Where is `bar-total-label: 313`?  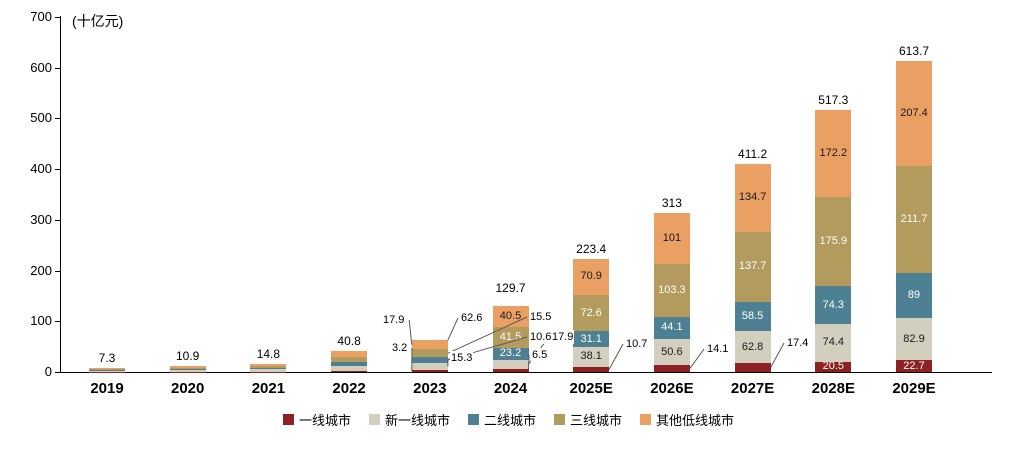 bar-total-label: 313 is located at coordinates (671, 203).